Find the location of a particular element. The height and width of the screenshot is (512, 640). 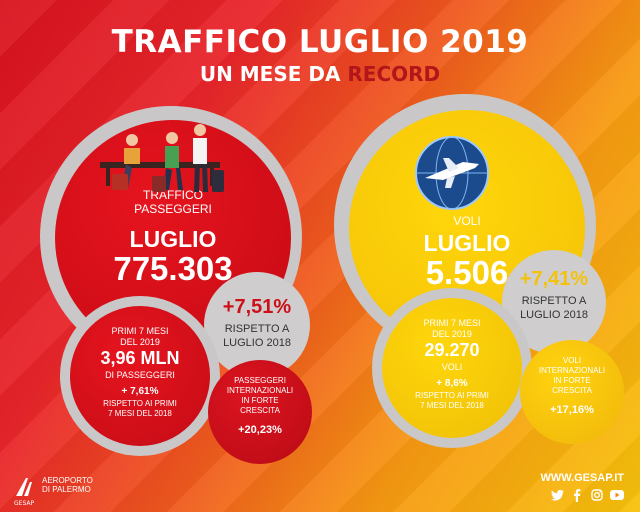

flights-month: LUGLIO is located at coordinates (467, 243).